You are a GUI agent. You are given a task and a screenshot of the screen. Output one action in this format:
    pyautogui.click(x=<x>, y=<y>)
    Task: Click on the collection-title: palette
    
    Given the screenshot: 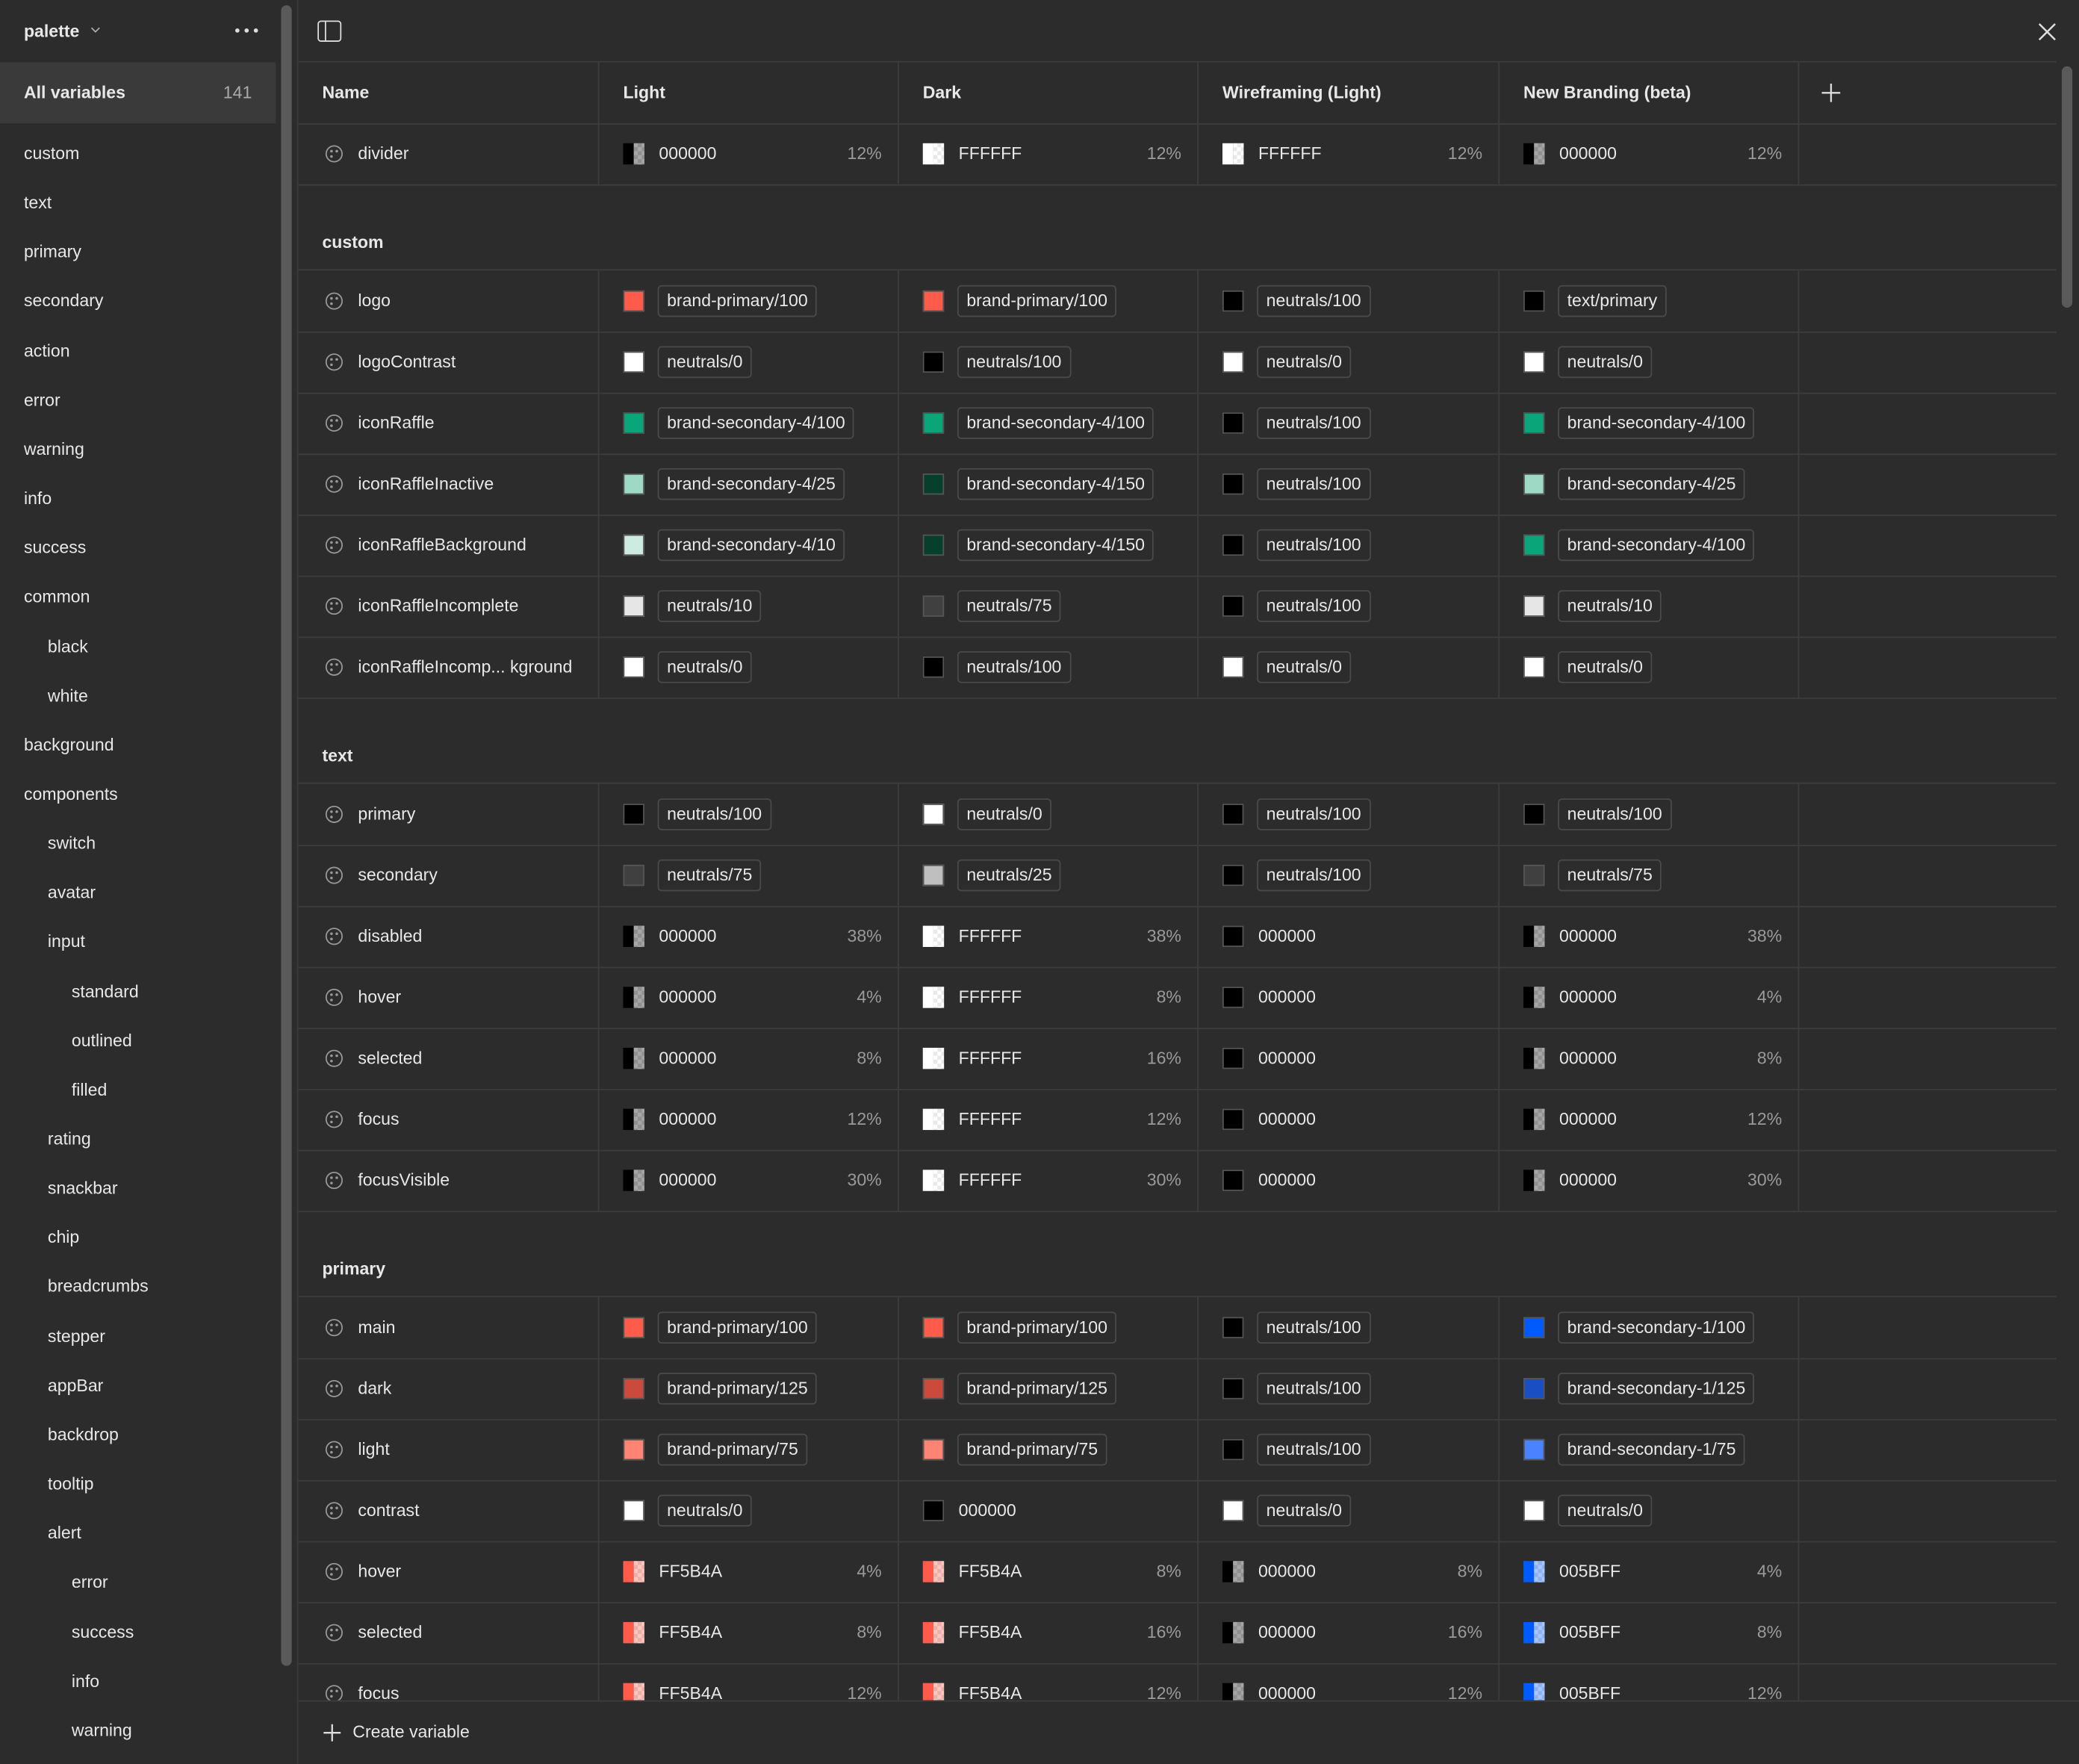 What is the action you would take?
    pyautogui.click(x=52, y=31)
    